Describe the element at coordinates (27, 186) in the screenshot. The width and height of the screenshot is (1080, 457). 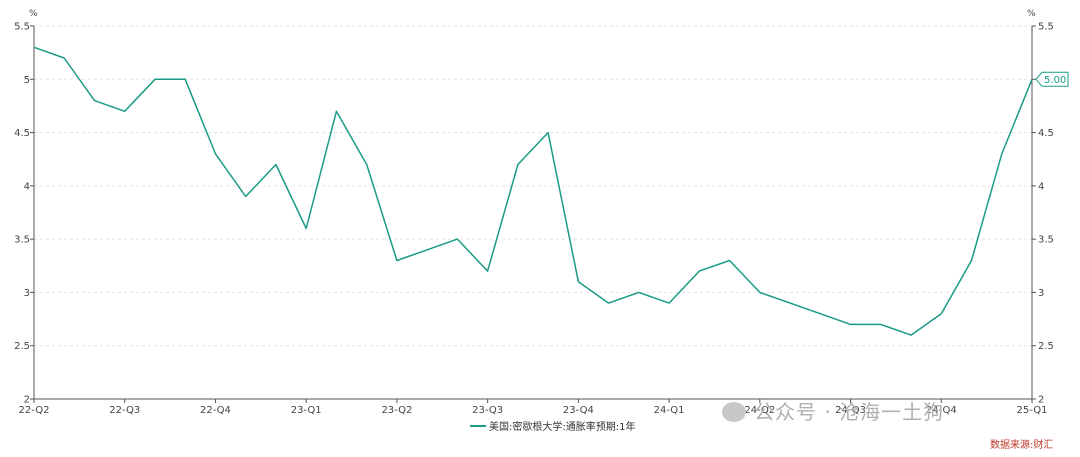
I see `y-tick-label-left: 4` at that location.